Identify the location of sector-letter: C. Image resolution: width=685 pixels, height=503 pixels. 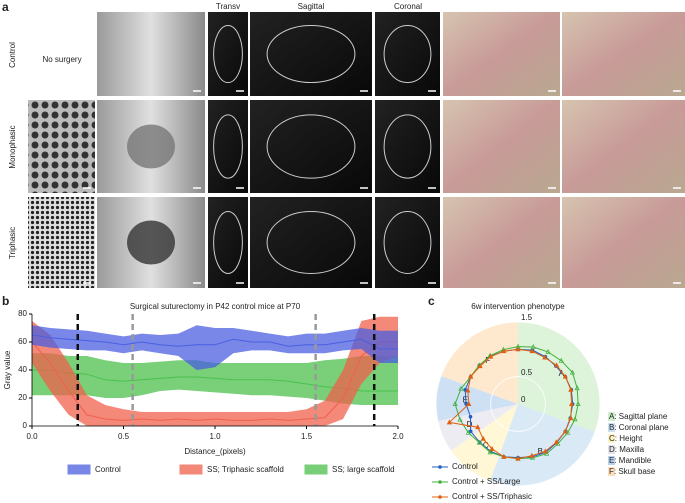
(486, 445).